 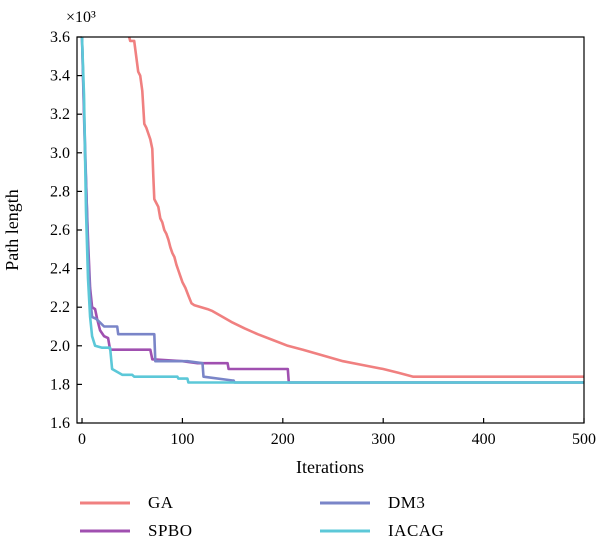 What do you see at coordinates (82, 439) in the screenshot?
I see `x-tick-label: 0` at bounding box center [82, 439].